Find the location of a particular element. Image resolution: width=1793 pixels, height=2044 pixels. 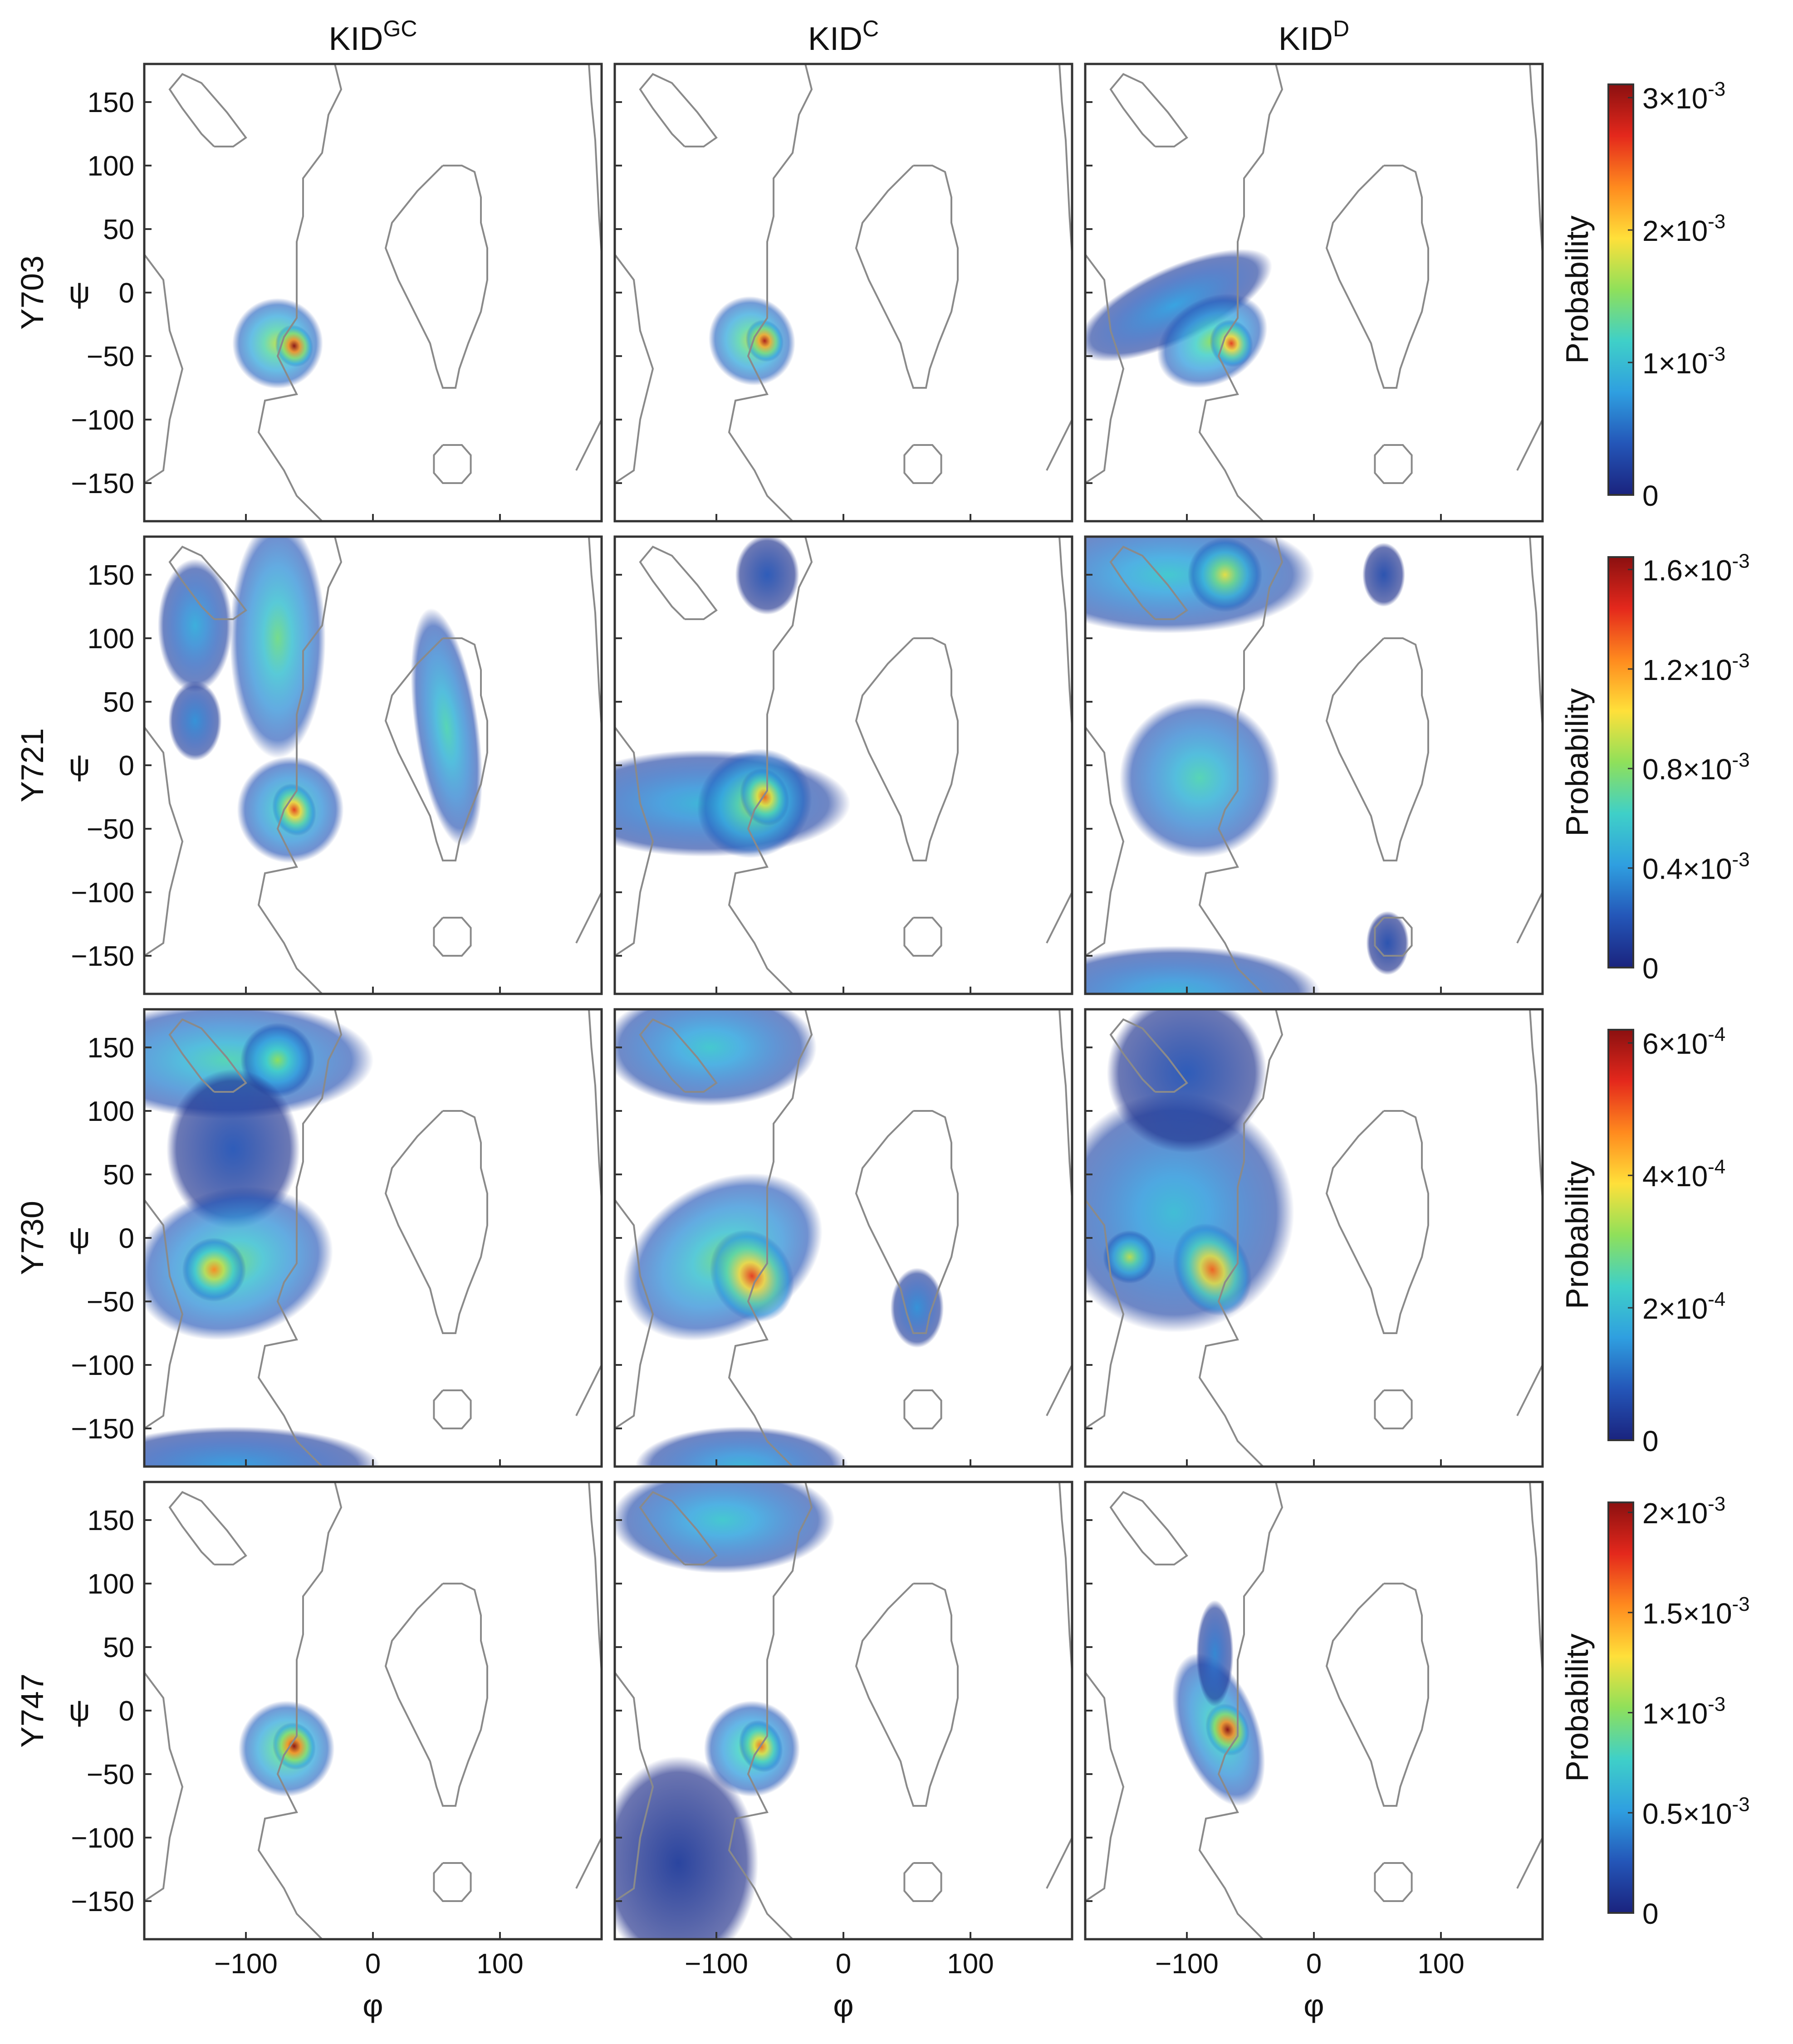

column-header-sup: D is located at coordinates (1341, 28).